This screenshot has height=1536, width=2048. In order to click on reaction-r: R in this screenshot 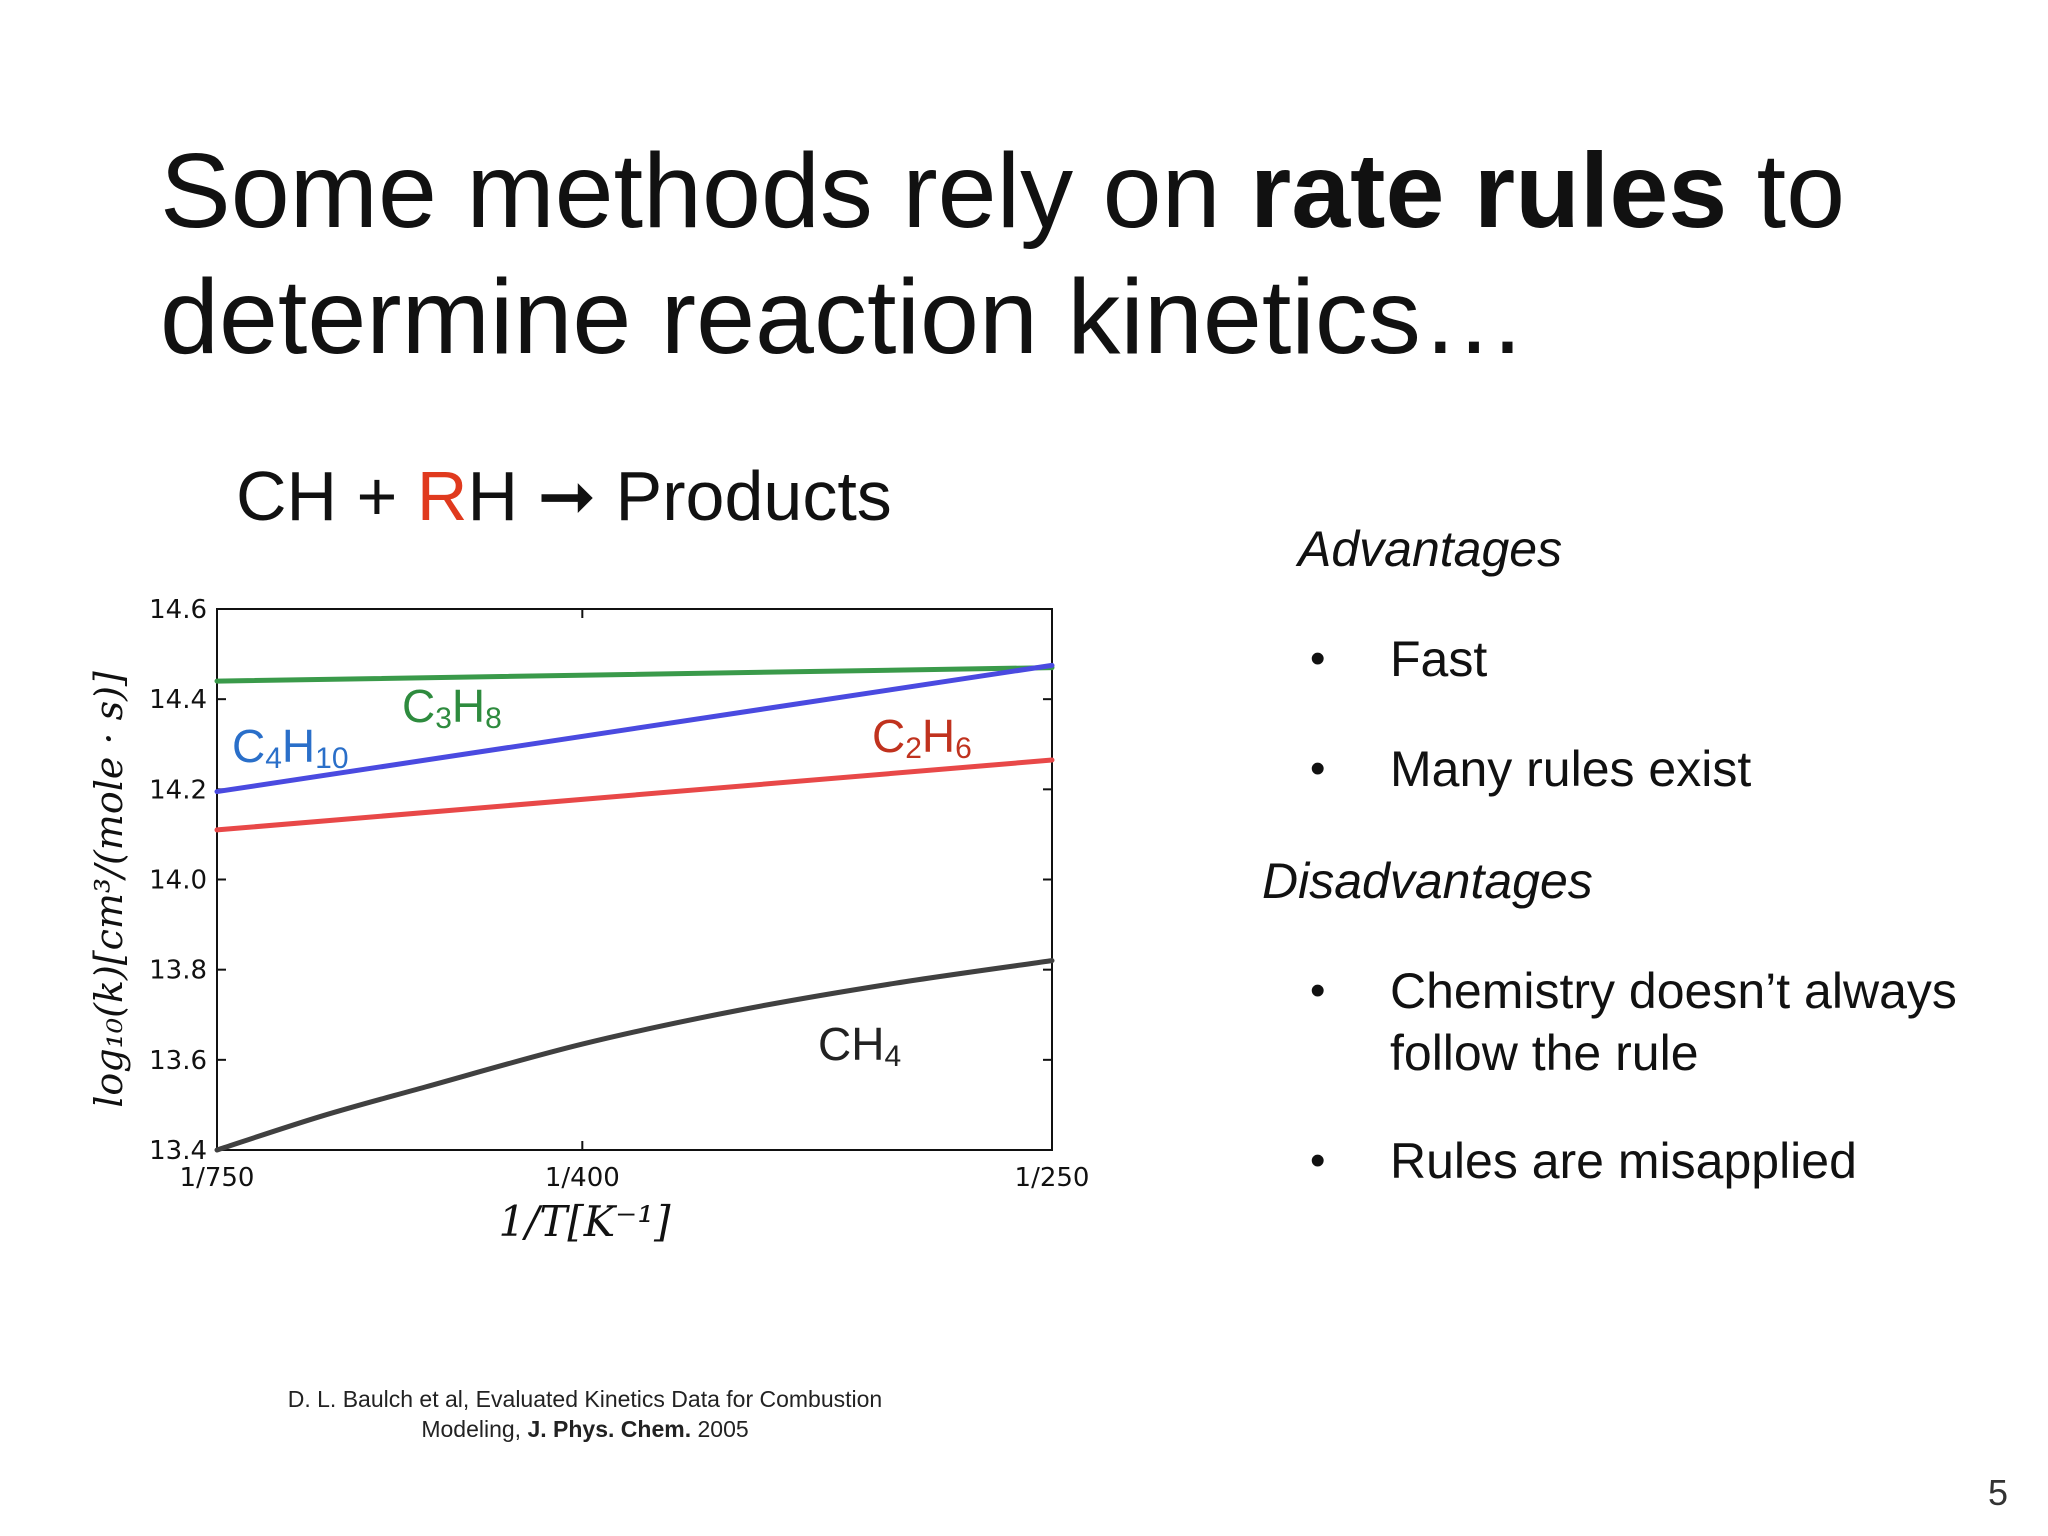, I will do `click(442, 496)`.